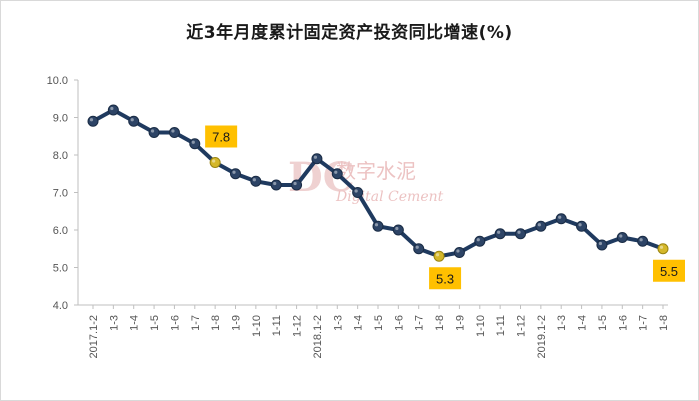  I want to click on data-label: 7.8, so click(221, 137).